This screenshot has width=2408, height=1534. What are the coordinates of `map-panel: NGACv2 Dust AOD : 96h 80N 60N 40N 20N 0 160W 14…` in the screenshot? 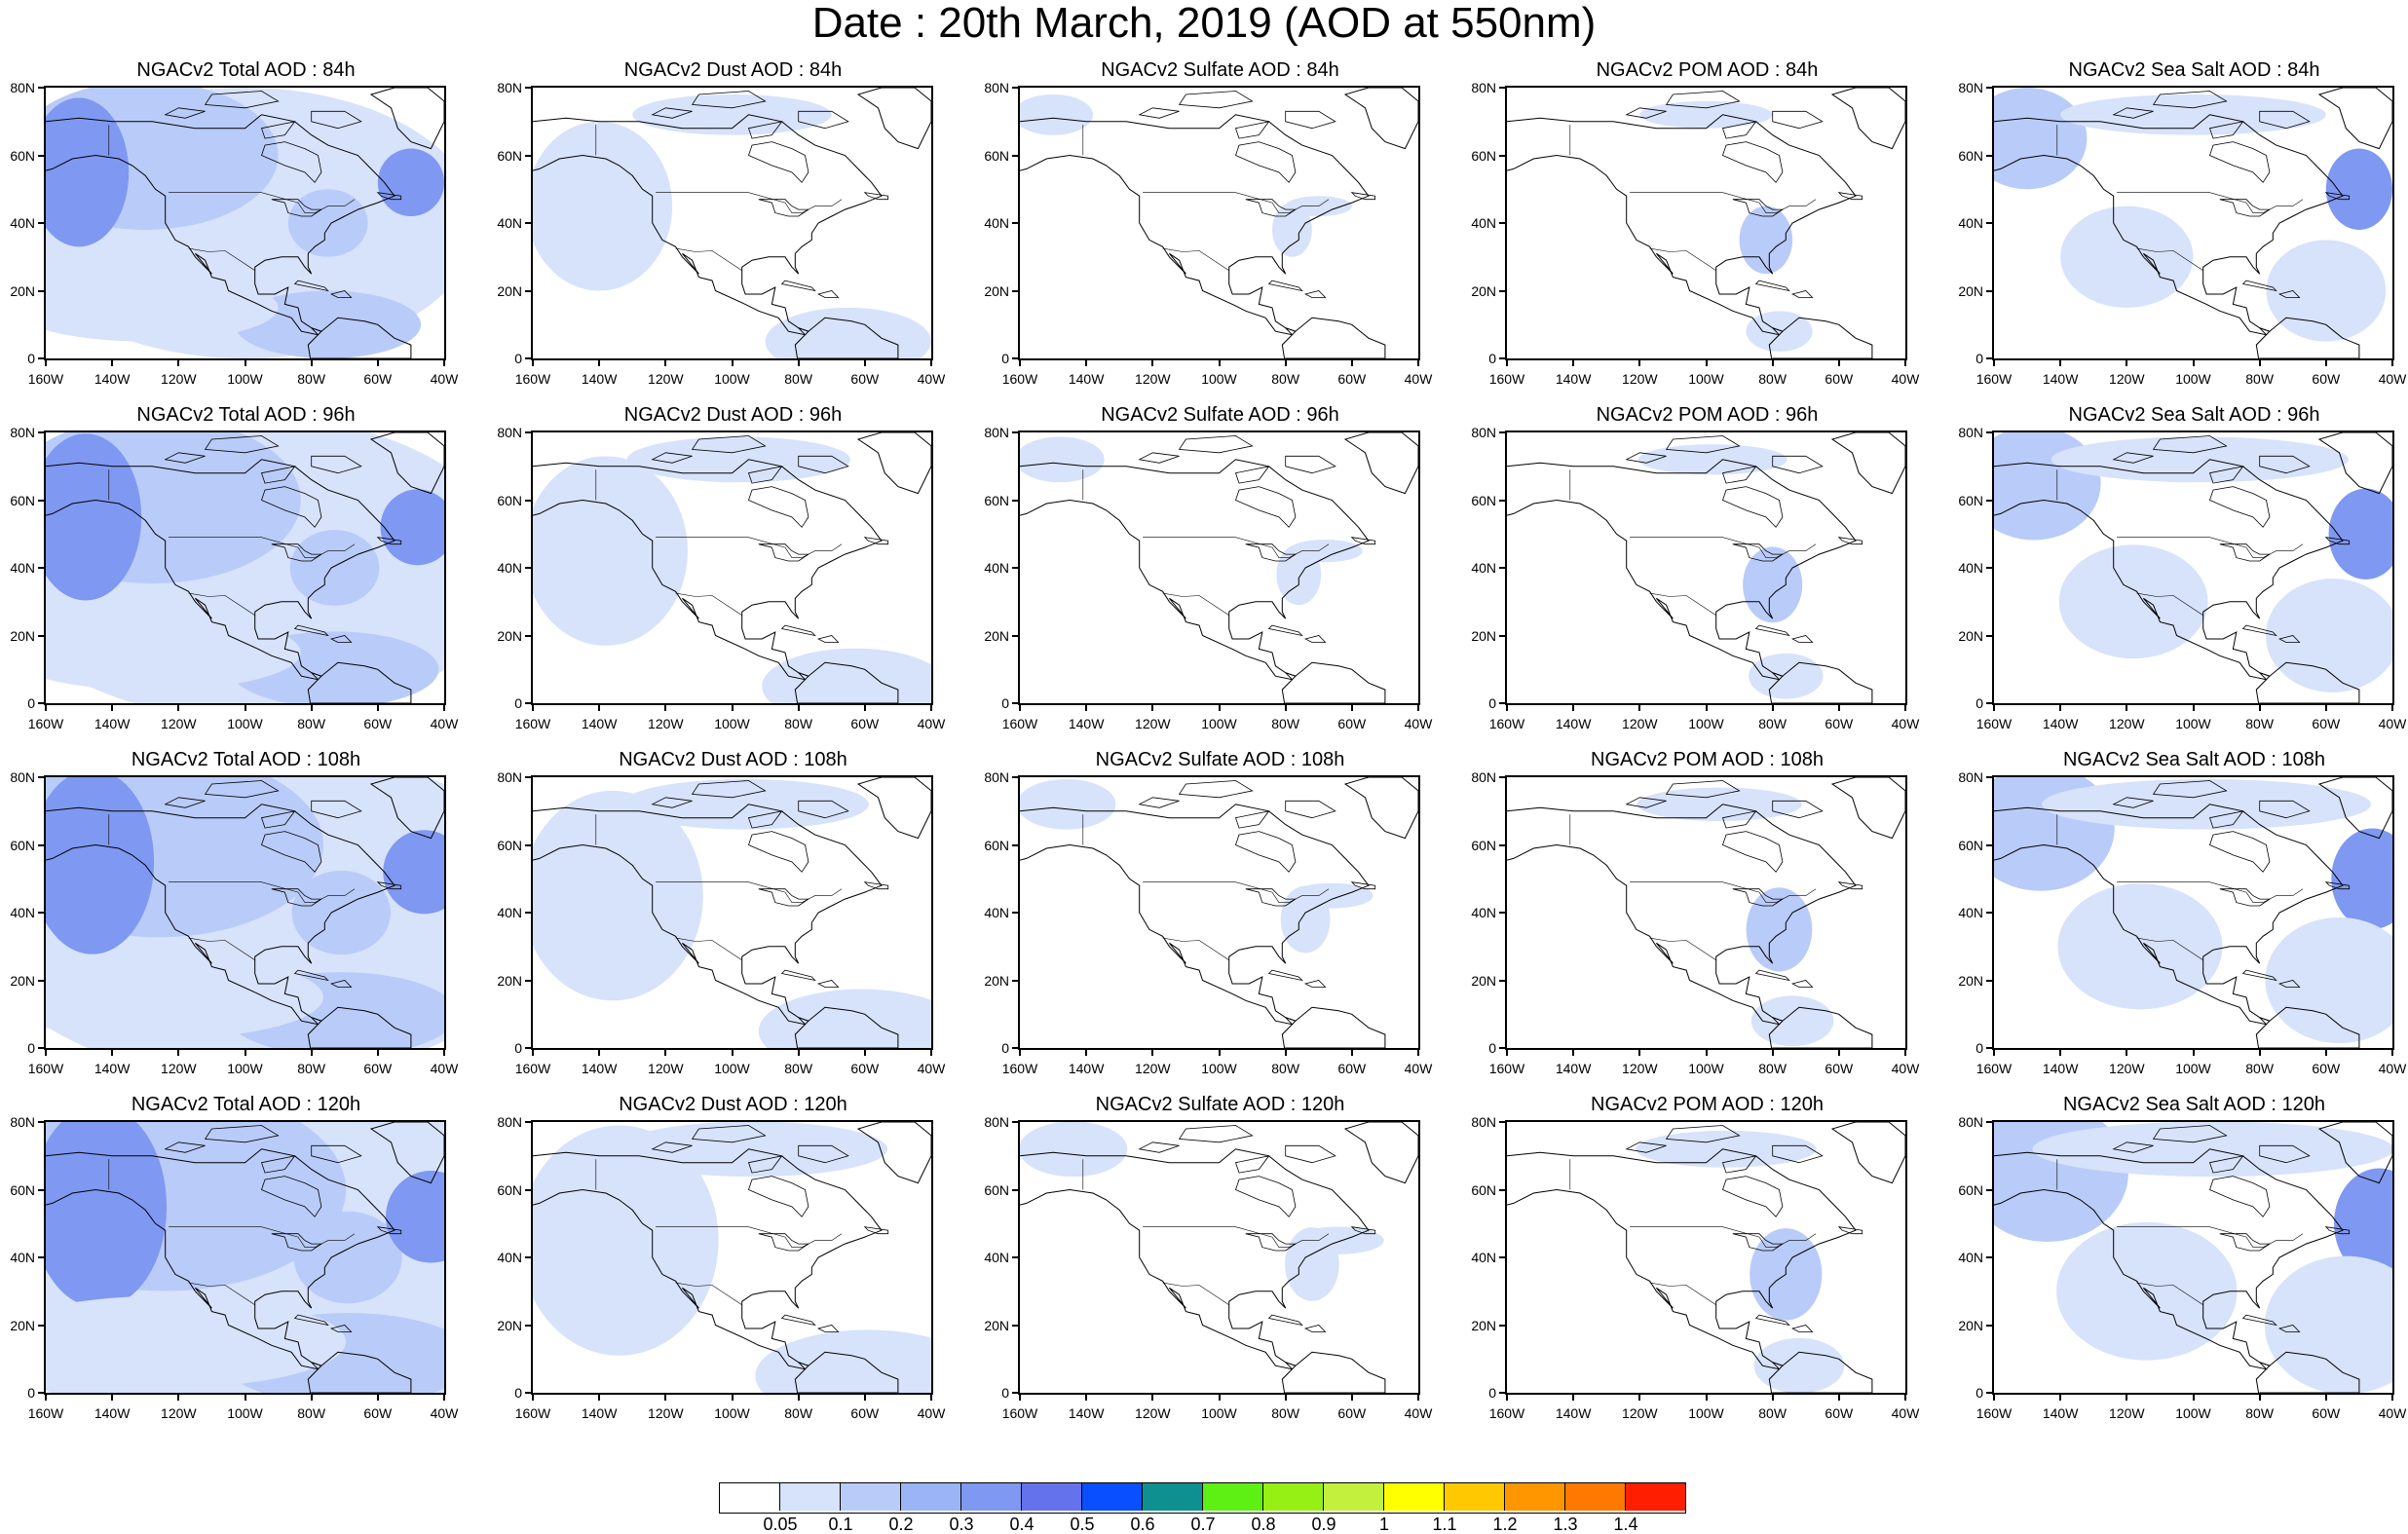 It's located at (730, 577).